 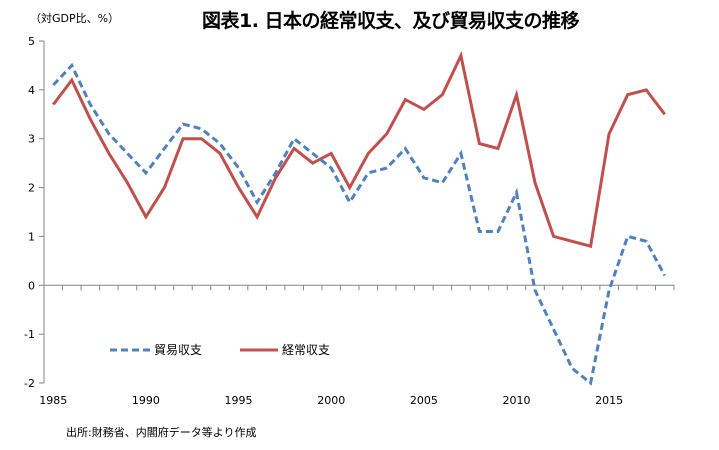 What do you see at coordinates (75, 18) in the screenshot?
I see `y-axis-unit-label: （対GDP比、%）` at bounding box center [75, 18].